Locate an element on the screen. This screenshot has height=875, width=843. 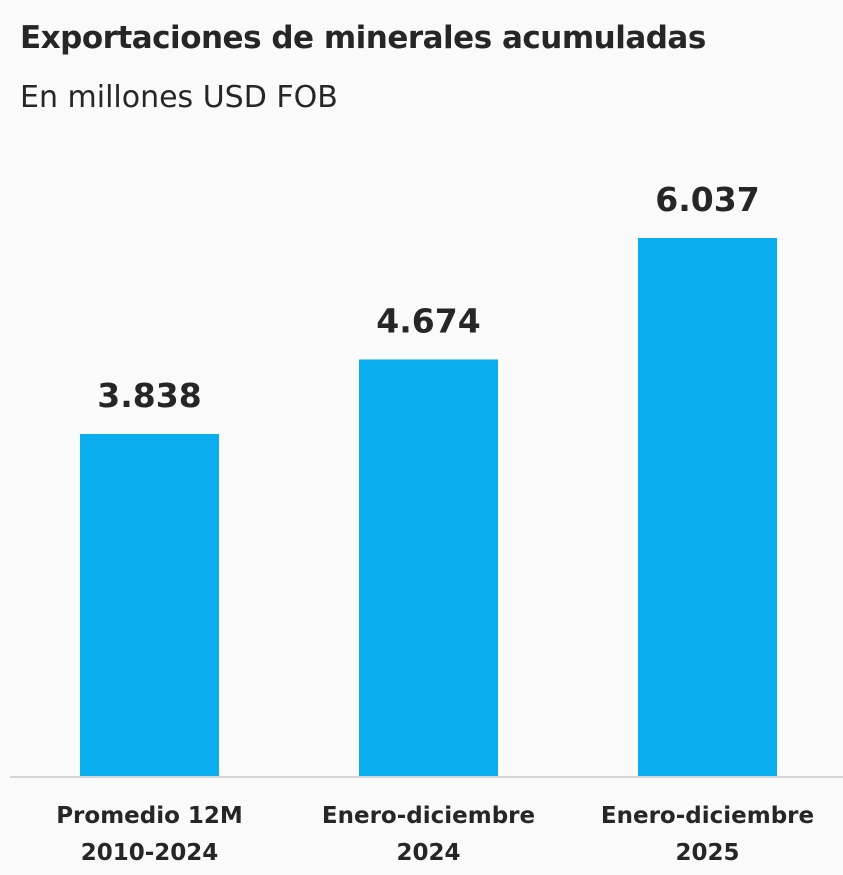
chart-subtitle: En millones USD FOB is located at coordinates (179, 97).